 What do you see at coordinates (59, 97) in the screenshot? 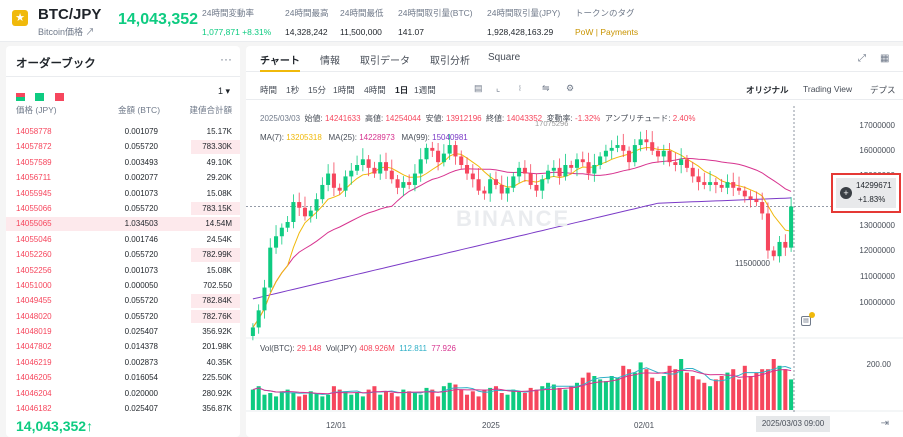
I see `asks-only-icon` at bounding box center [59, 97].